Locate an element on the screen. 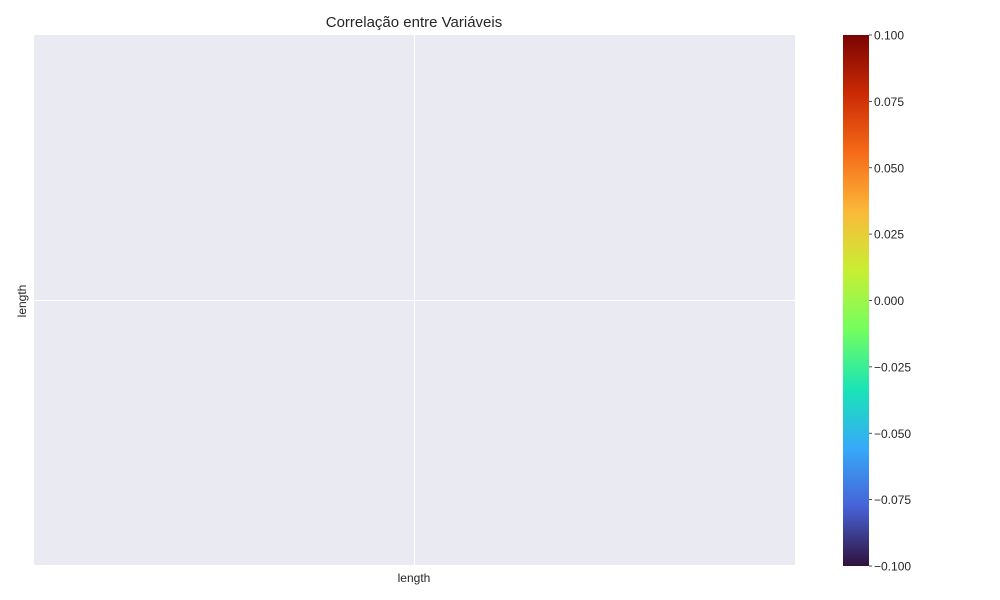 Image resolution: width=1000 pixels, height=600 pixels. colorbar-tick-label: 0.000 is located at coordinates (889, 301).